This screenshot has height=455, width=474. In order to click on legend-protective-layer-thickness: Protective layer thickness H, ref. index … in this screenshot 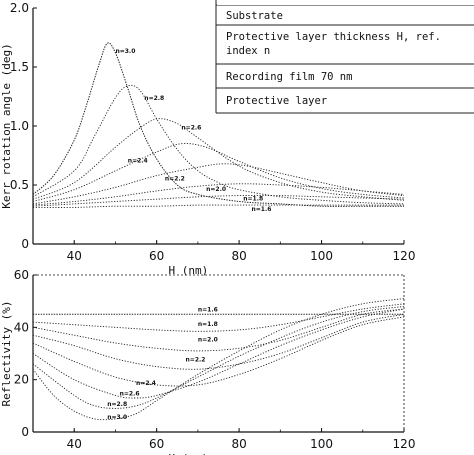, I will do `click(333, 44)`.